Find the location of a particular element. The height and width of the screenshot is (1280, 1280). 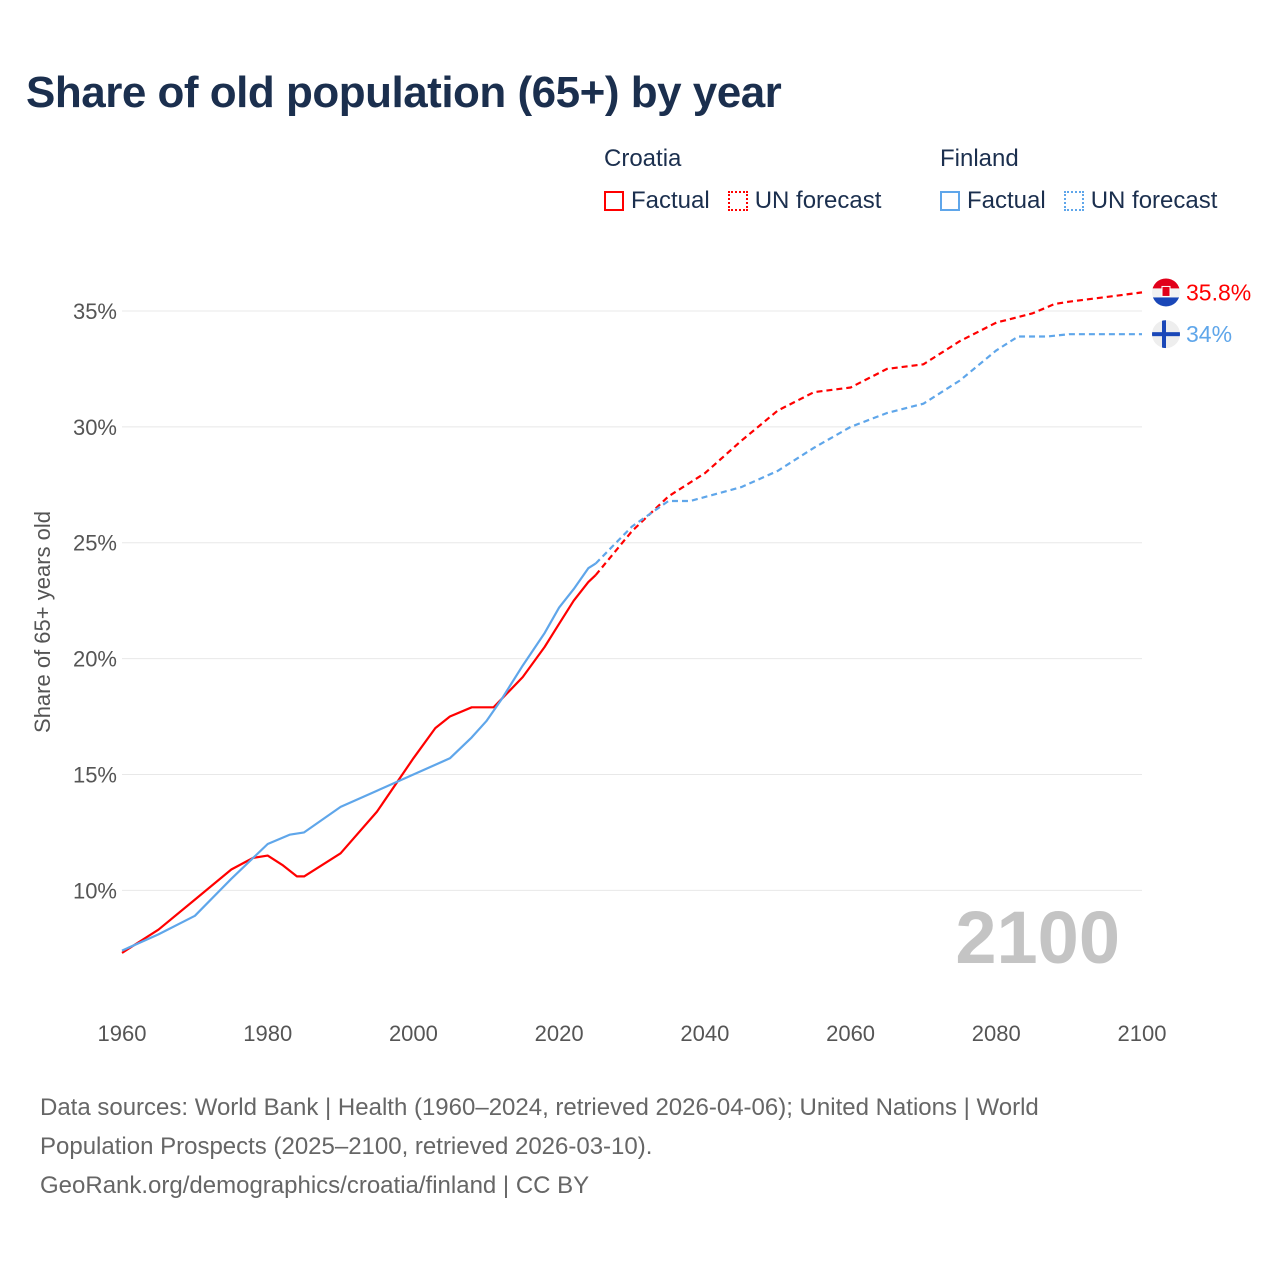

end-label-croatia: 35.8% is located at coordinates (1218, 292).